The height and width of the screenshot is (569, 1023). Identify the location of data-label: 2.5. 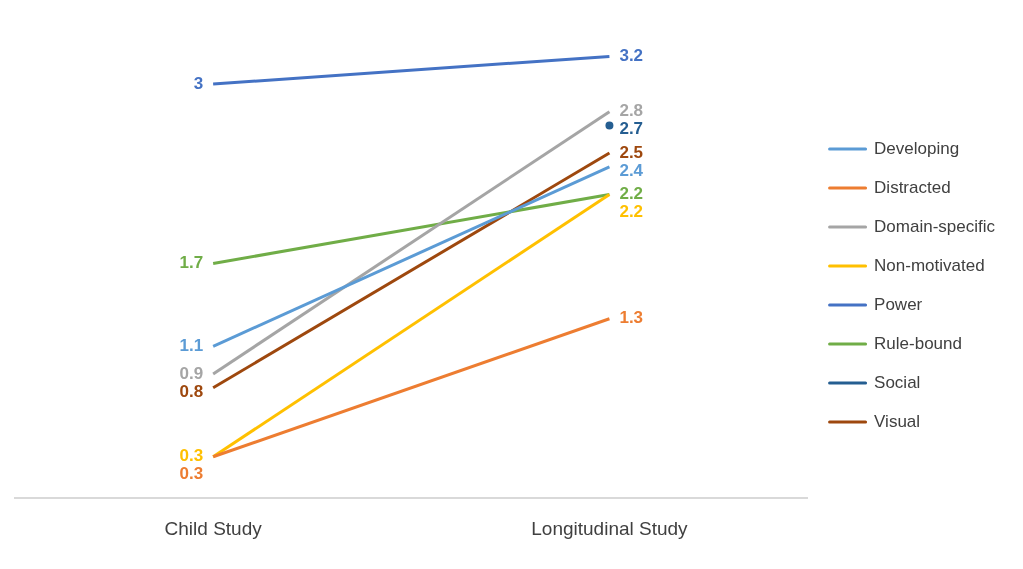
(631, 152).